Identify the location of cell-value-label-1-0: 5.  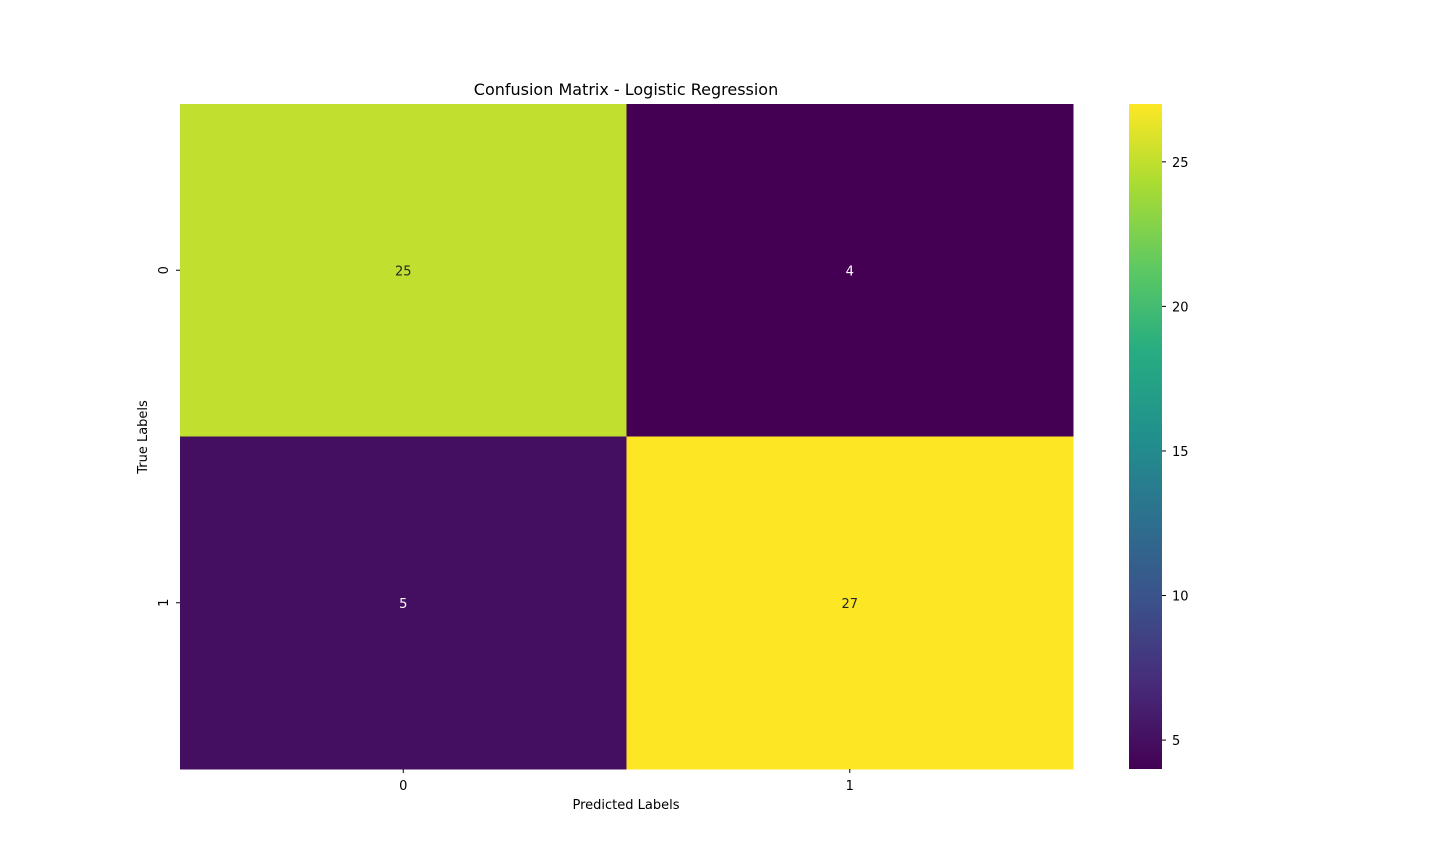
(403, 604).